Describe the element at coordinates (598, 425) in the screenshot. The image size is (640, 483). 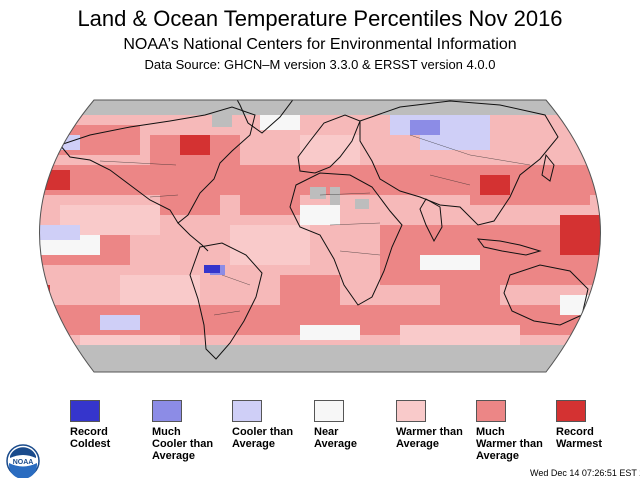
I see `legend-item-record-warmest: Record Warmest` at that location.